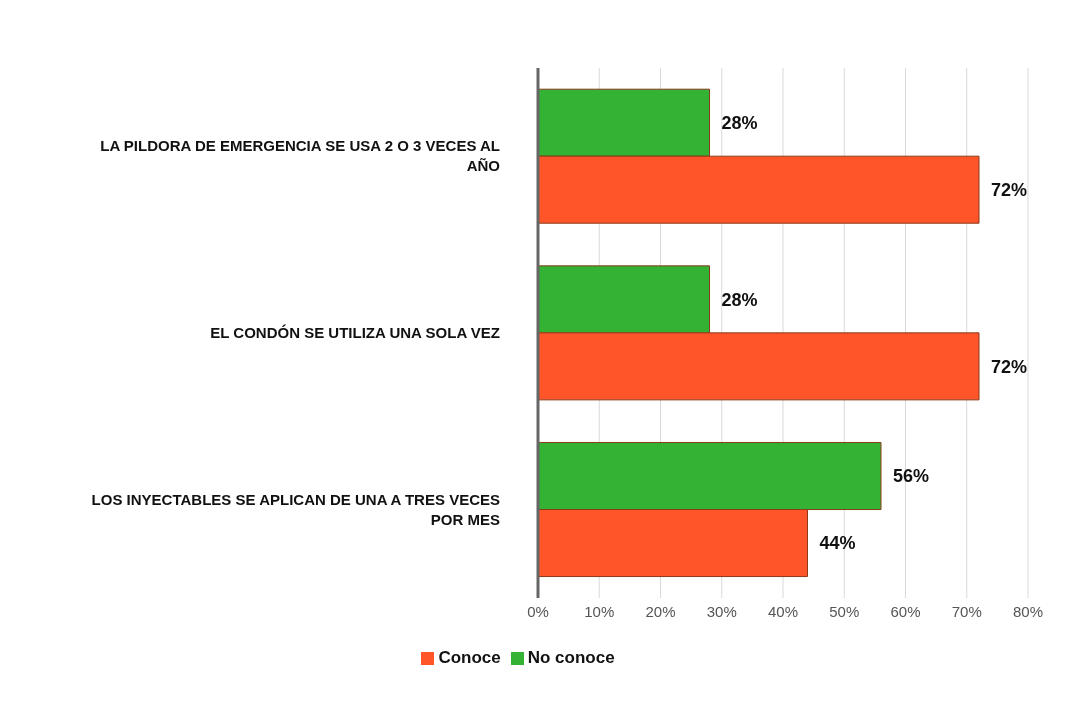  What do you see at coordinates (844, 611) in the screenshot?
I see `x-tick-label: 50%` at bounding box center [844, 611].